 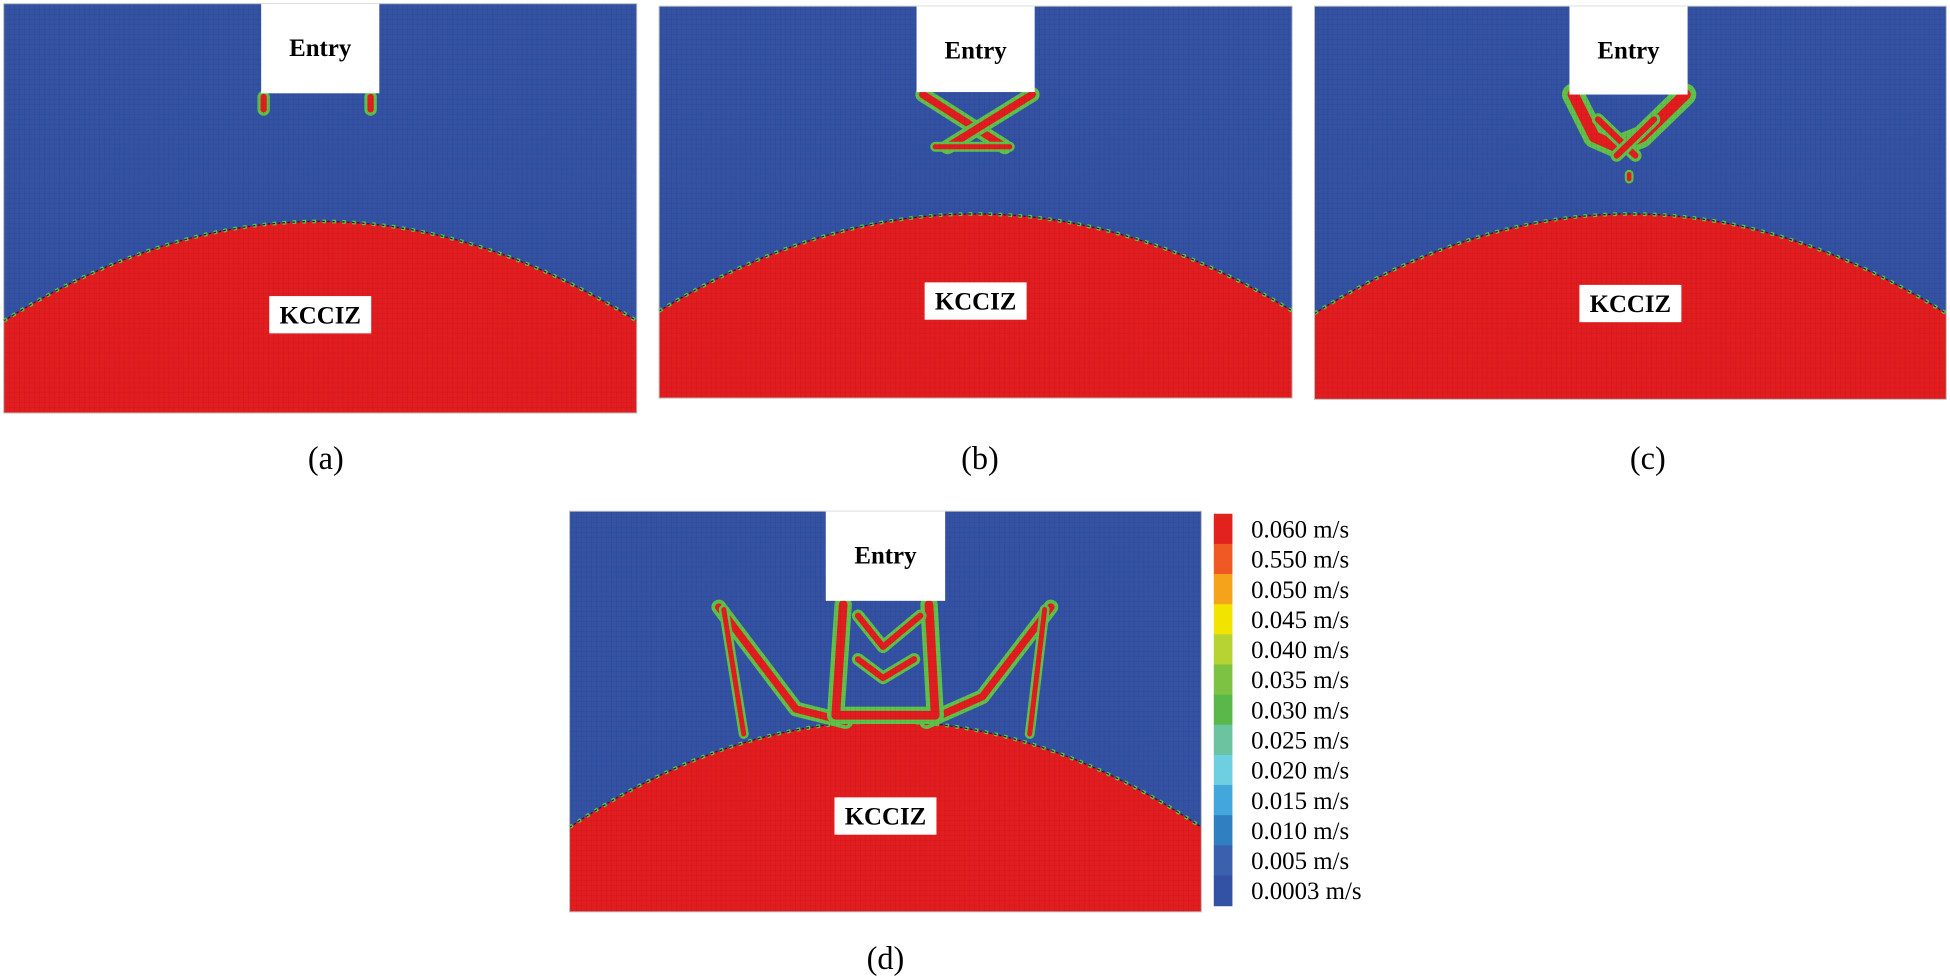 I want to click on legend-label: 0.060 m/s, so click(x=1300, y=530).